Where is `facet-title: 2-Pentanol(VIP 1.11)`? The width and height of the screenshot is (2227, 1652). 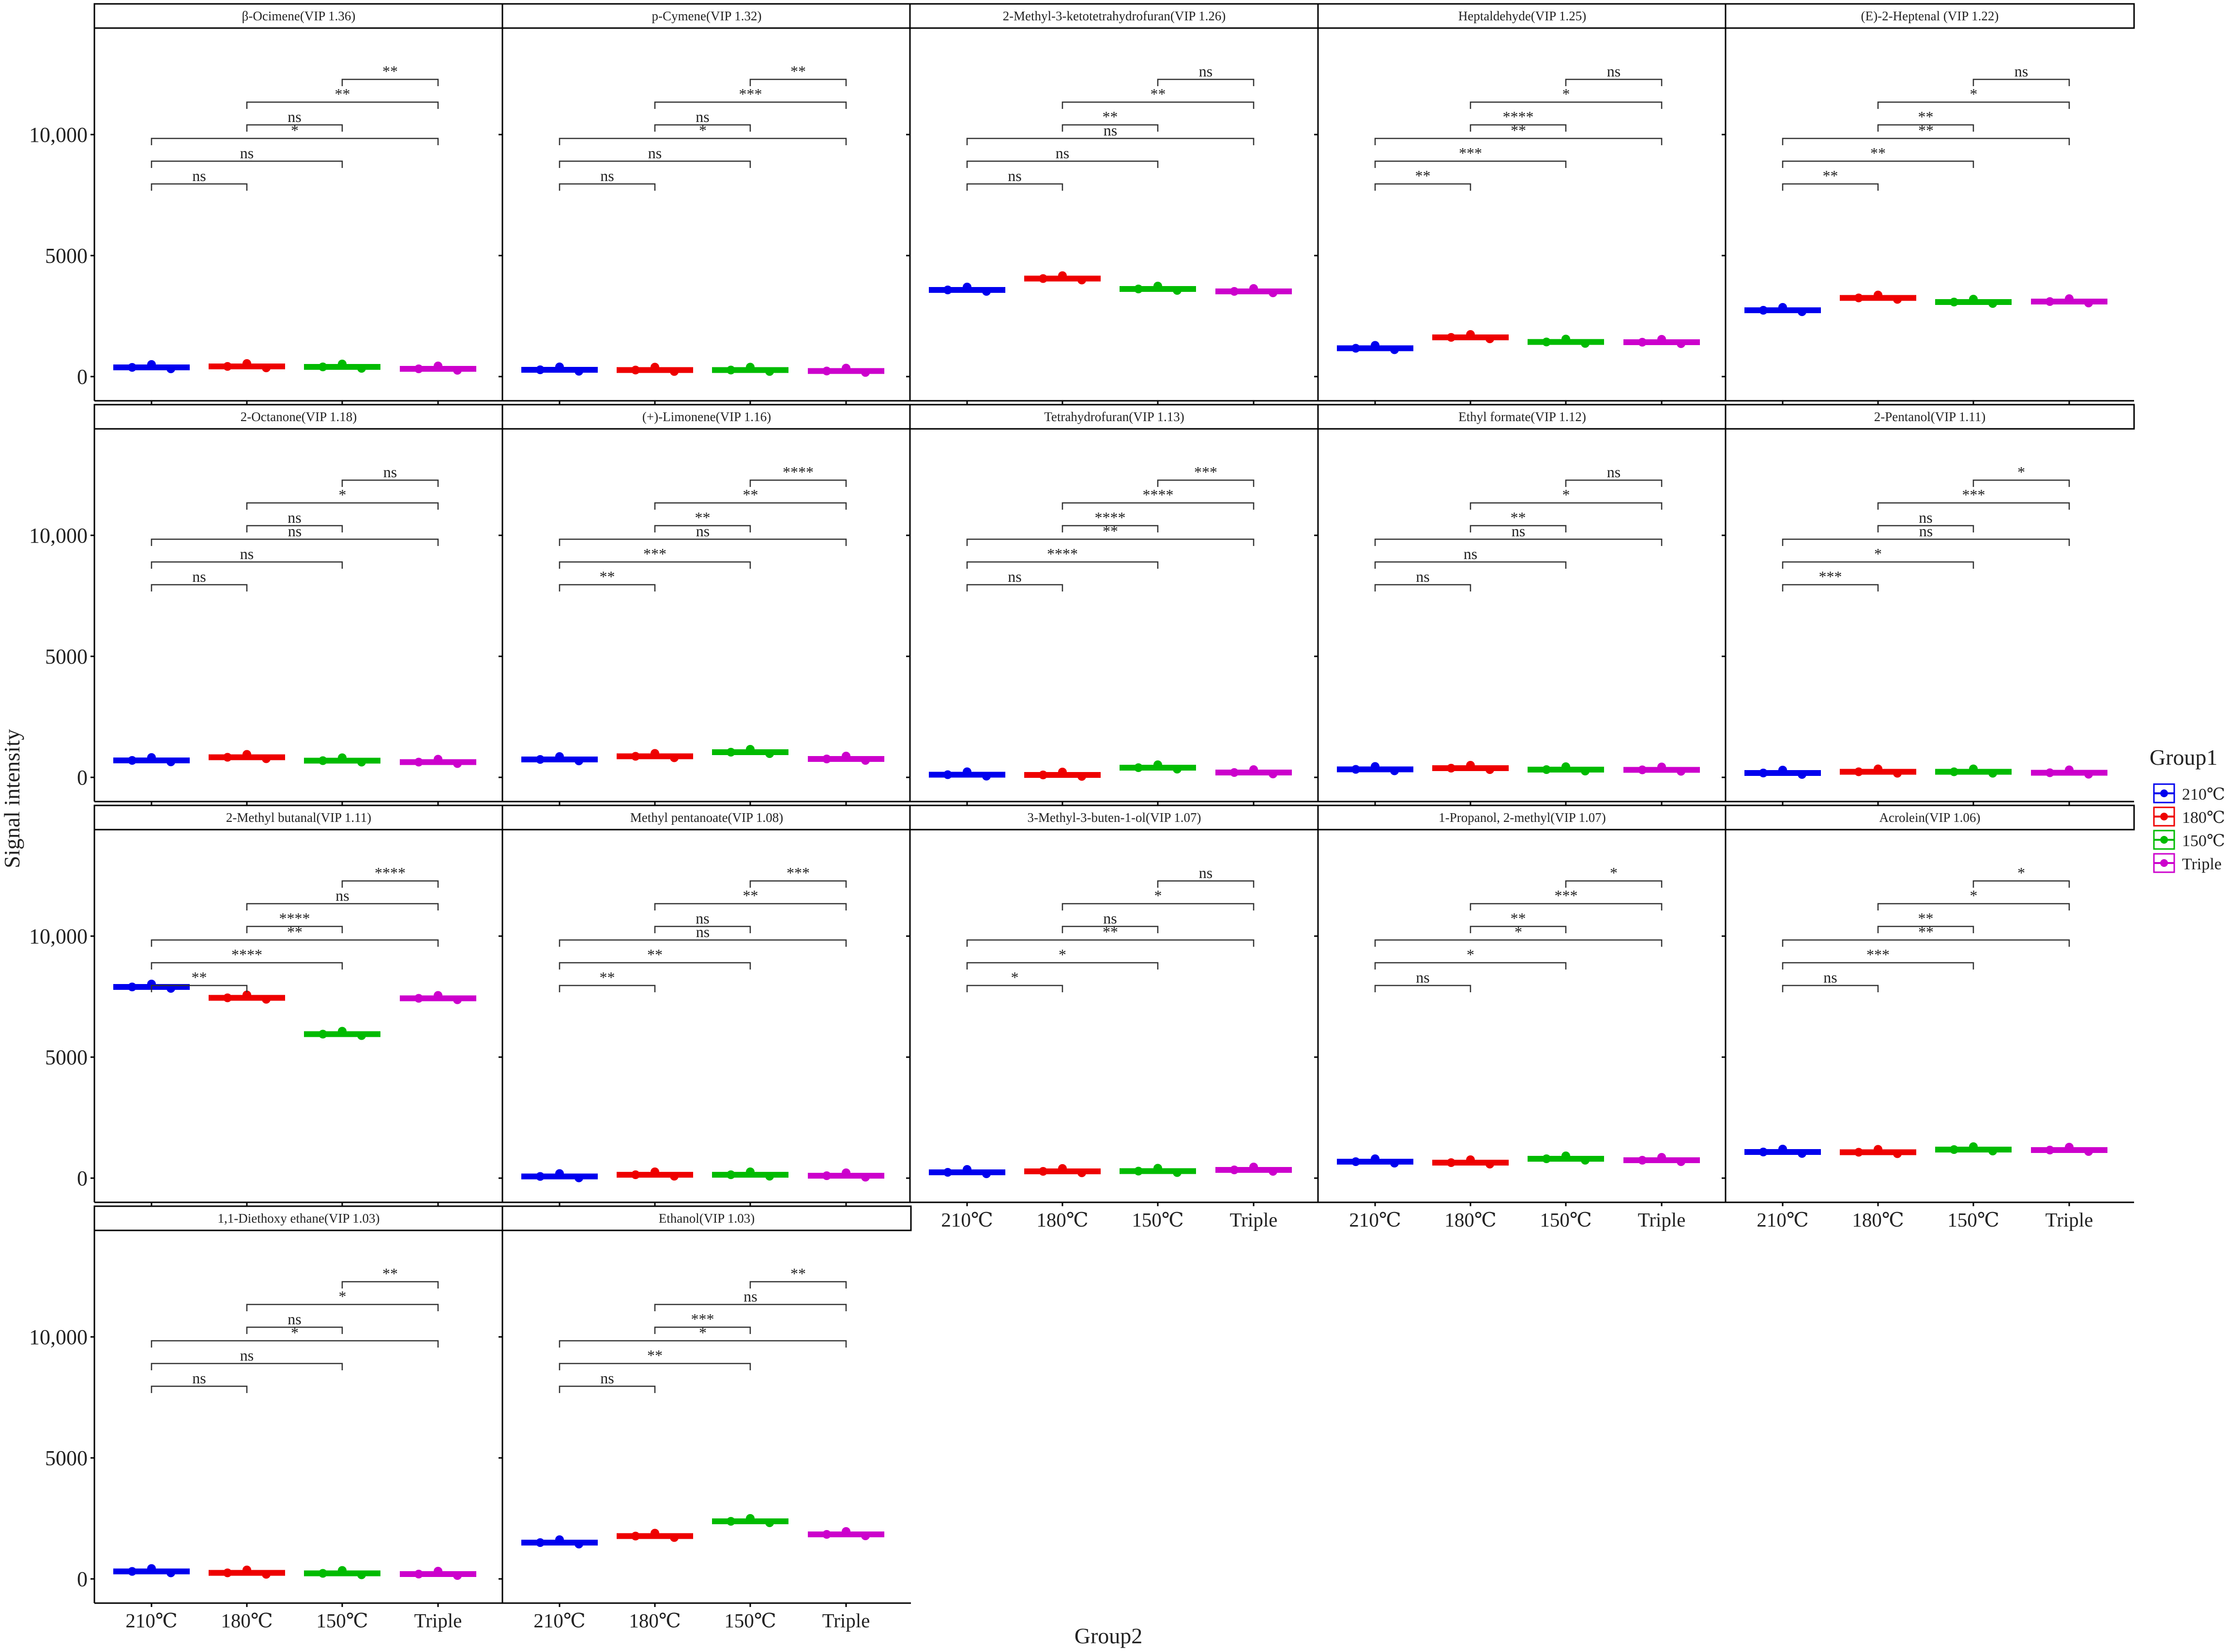
facet-title: 2-Pentanol(VIP 1.11) is located at coordinates (1929, 416).